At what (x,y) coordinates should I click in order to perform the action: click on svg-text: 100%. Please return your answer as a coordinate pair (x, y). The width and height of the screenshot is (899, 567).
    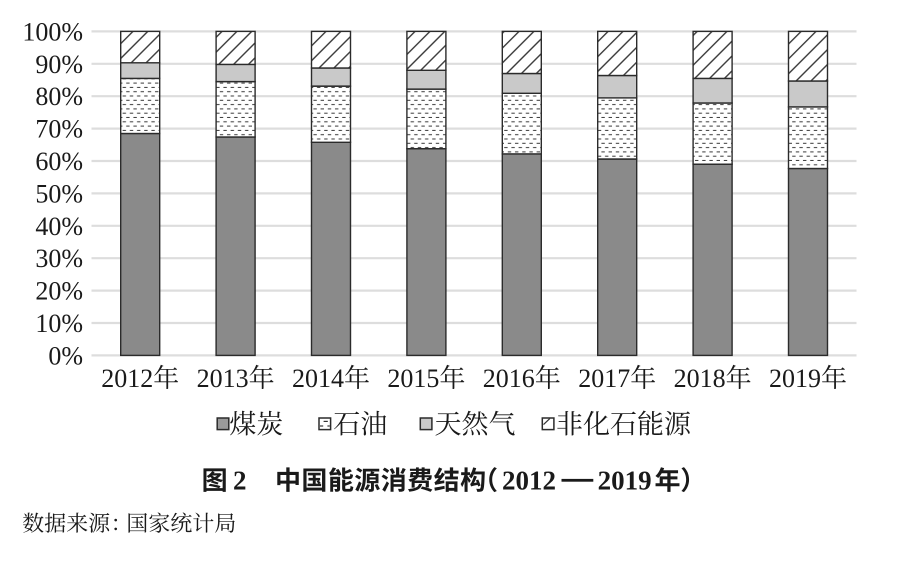
    Looking at the image, I should click on (52, 31).